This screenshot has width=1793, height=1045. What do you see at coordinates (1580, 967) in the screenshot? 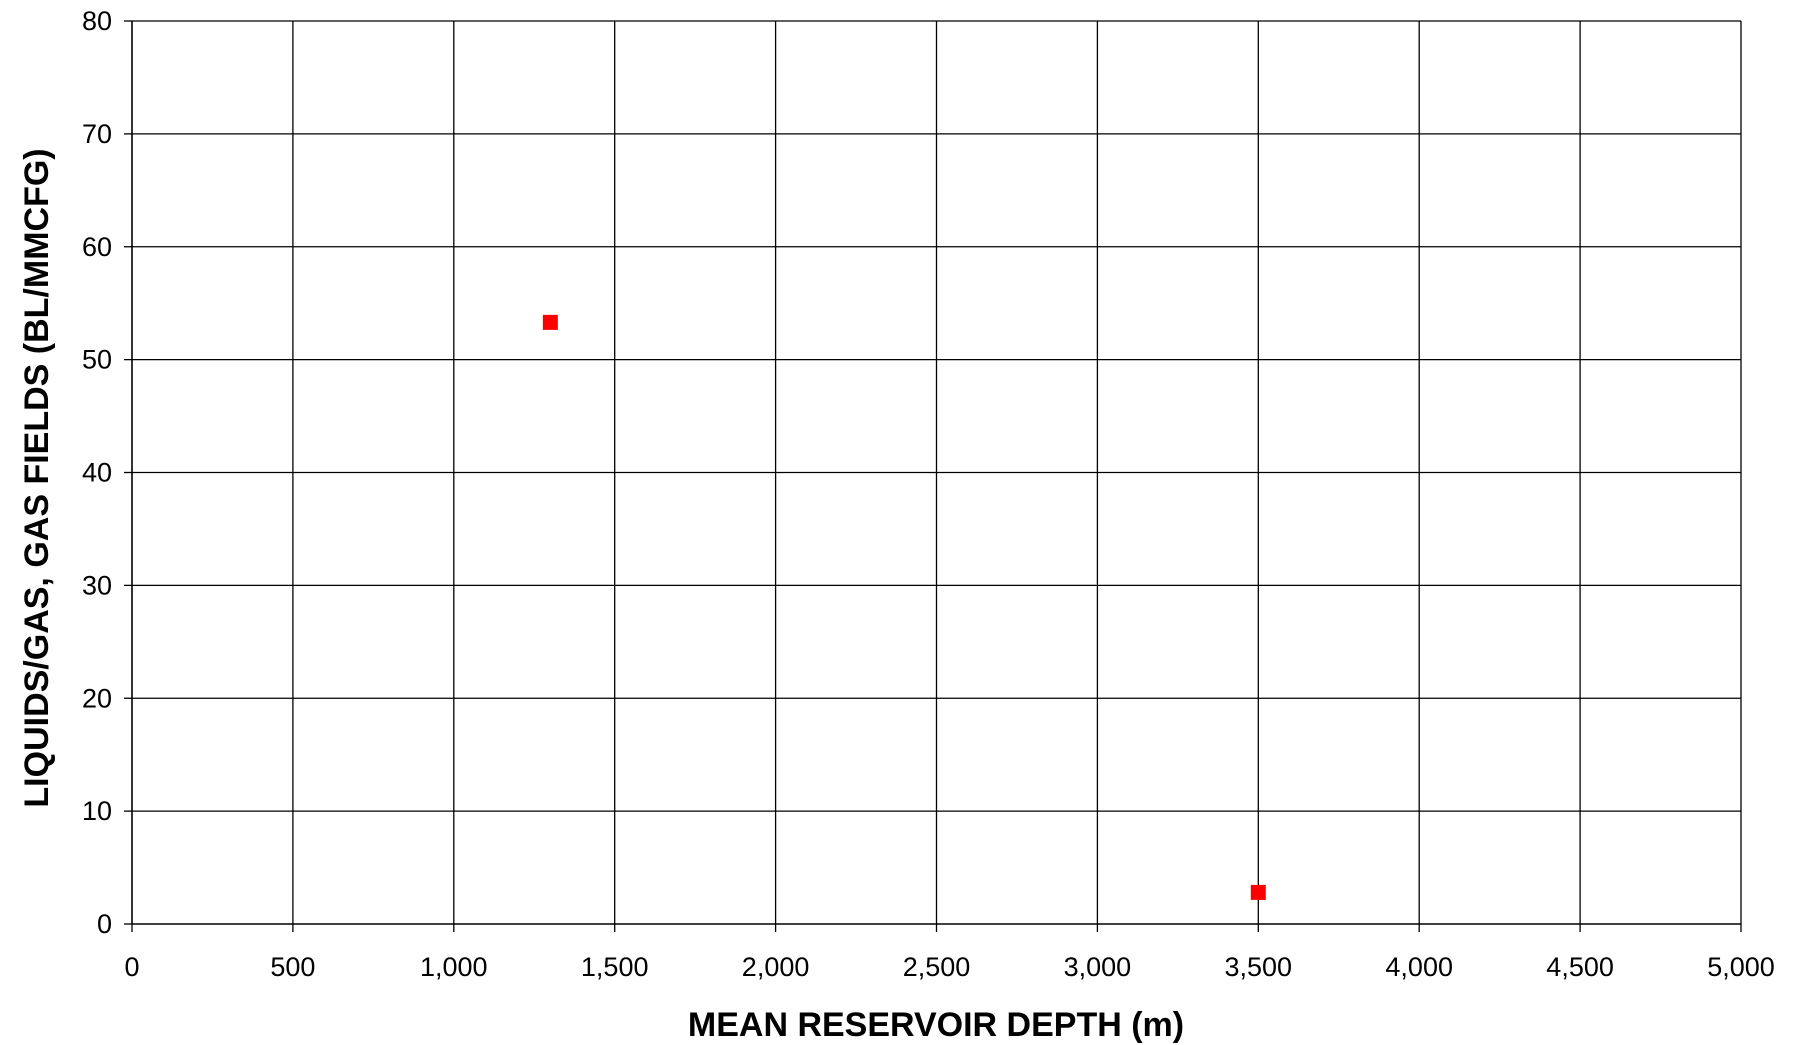
I see `x-tick-label: 4,500` at bounding box center [1580, 967].